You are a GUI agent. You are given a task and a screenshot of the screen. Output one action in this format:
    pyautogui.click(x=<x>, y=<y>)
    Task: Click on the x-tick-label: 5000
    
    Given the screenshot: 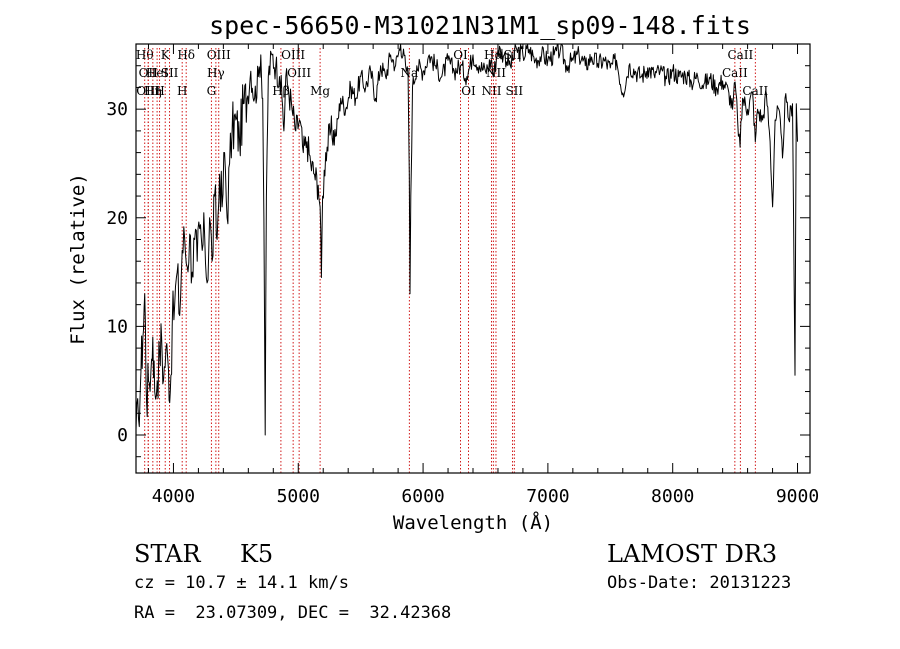 What is the action you would take?
    pyautogui.click(x=298, y=496)
    